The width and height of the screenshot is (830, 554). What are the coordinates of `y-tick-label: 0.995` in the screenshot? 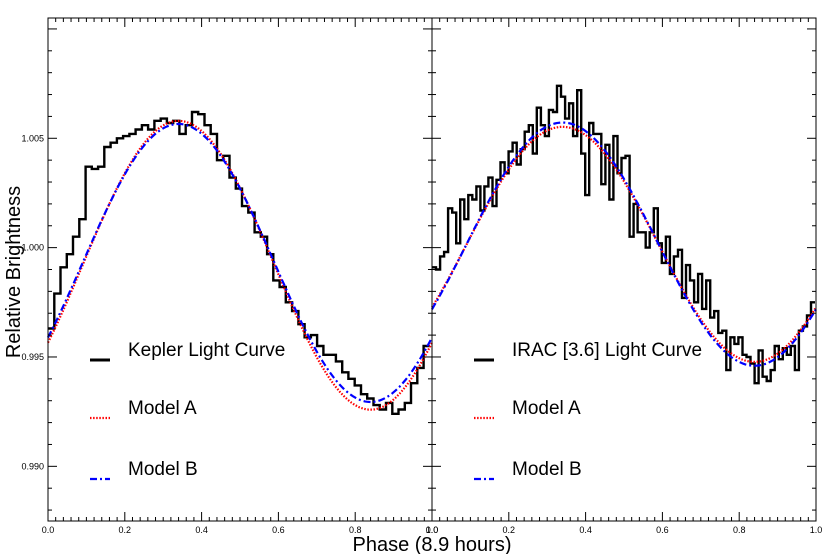 It's located at (32, 357).